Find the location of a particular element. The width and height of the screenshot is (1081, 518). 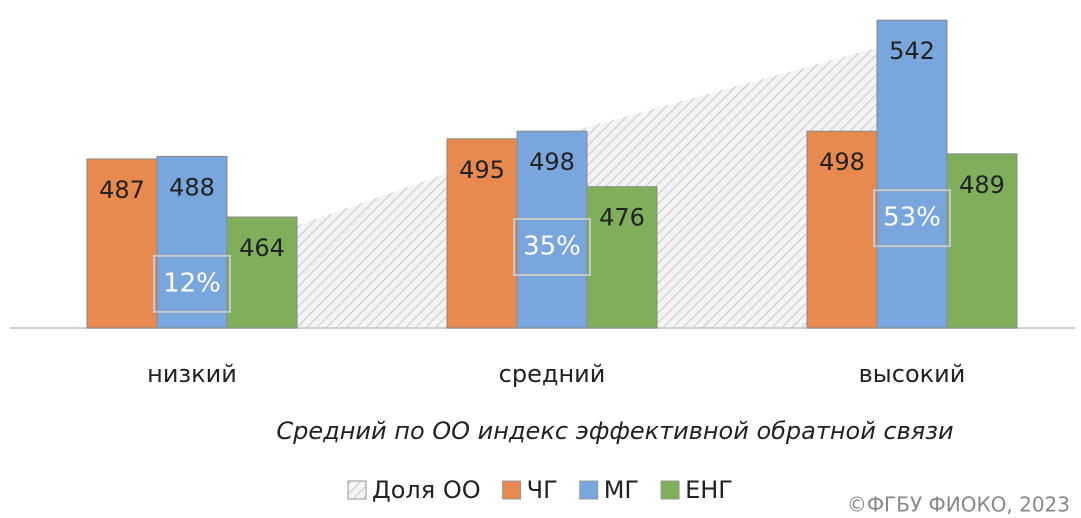

x-tick-label: высокий is located at coordinates (912, 374).